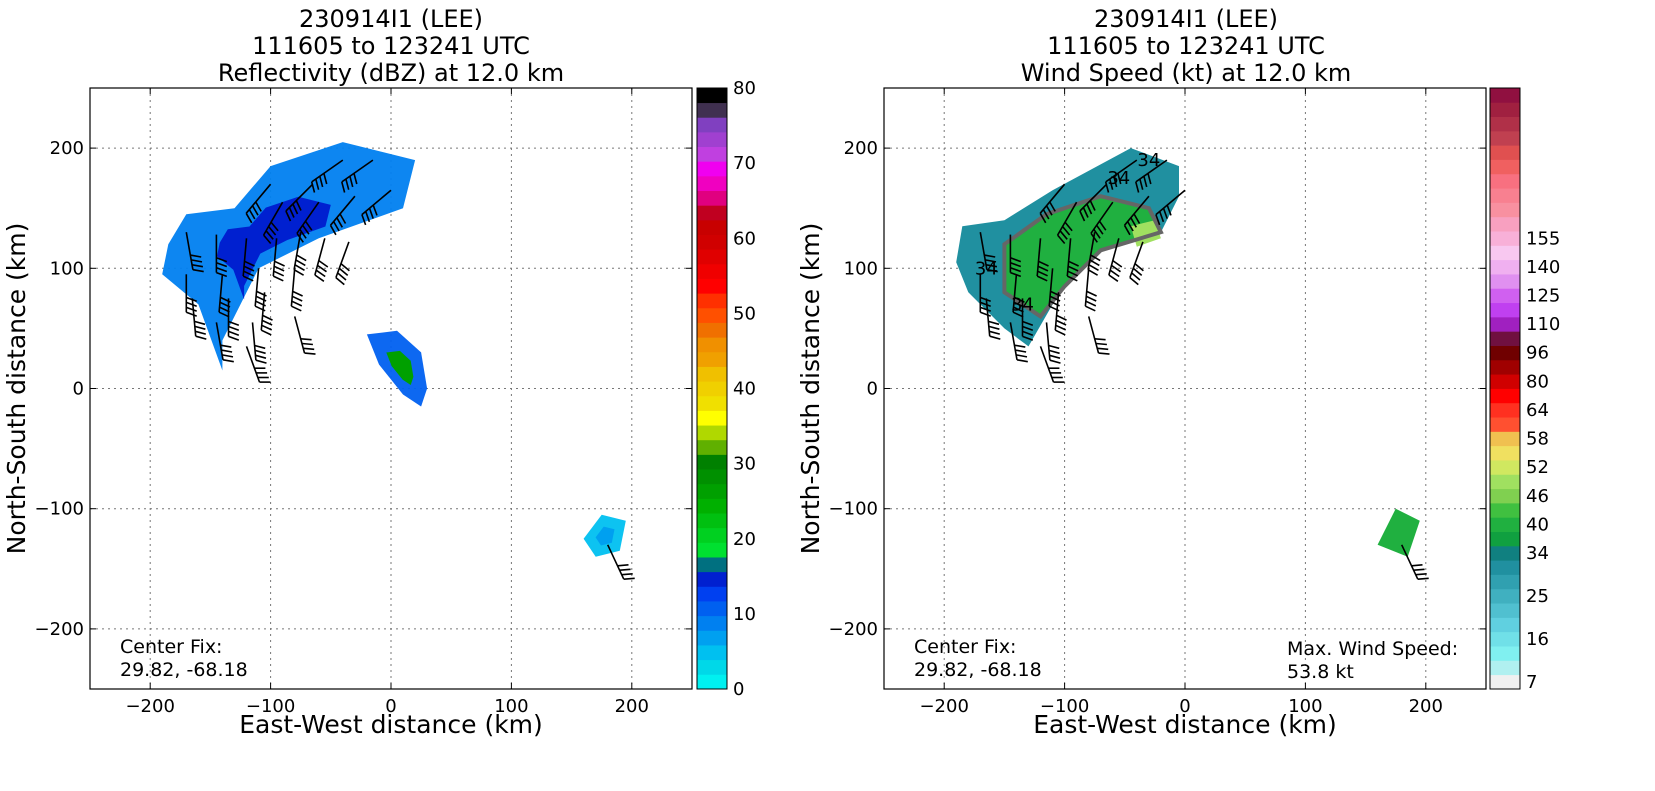 The height and width of the screenshot is (791, 1655). I want to click on max-wind-label: Max. Wind Speed:, so click(1372, 649).